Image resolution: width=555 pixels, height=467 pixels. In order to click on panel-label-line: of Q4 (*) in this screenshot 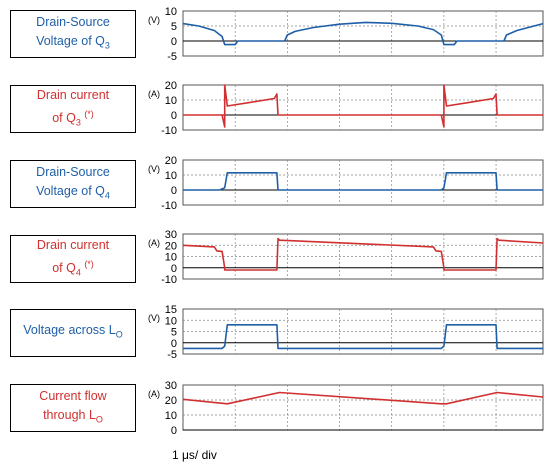, I will do `click(73, 268)`.